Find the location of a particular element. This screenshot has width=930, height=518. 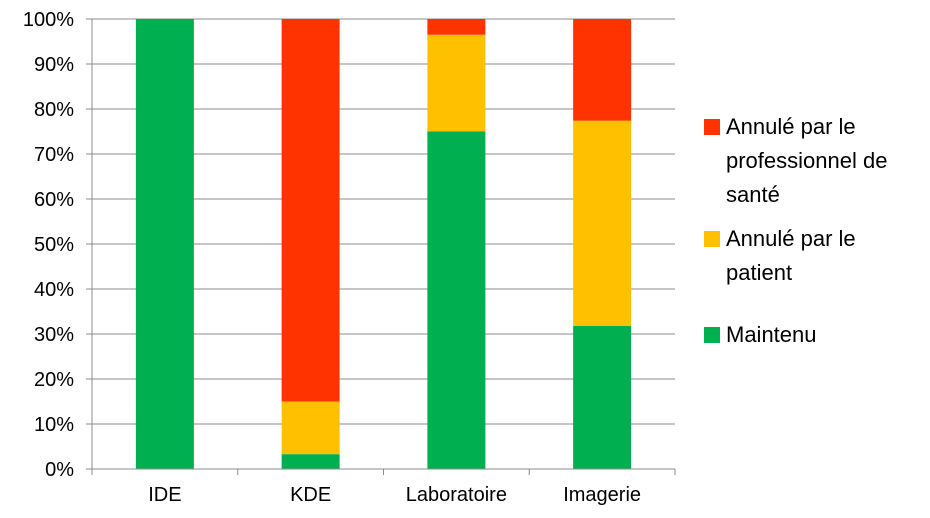

legend-label-maintenu: Maintenu is located at coordinates (771, 334).